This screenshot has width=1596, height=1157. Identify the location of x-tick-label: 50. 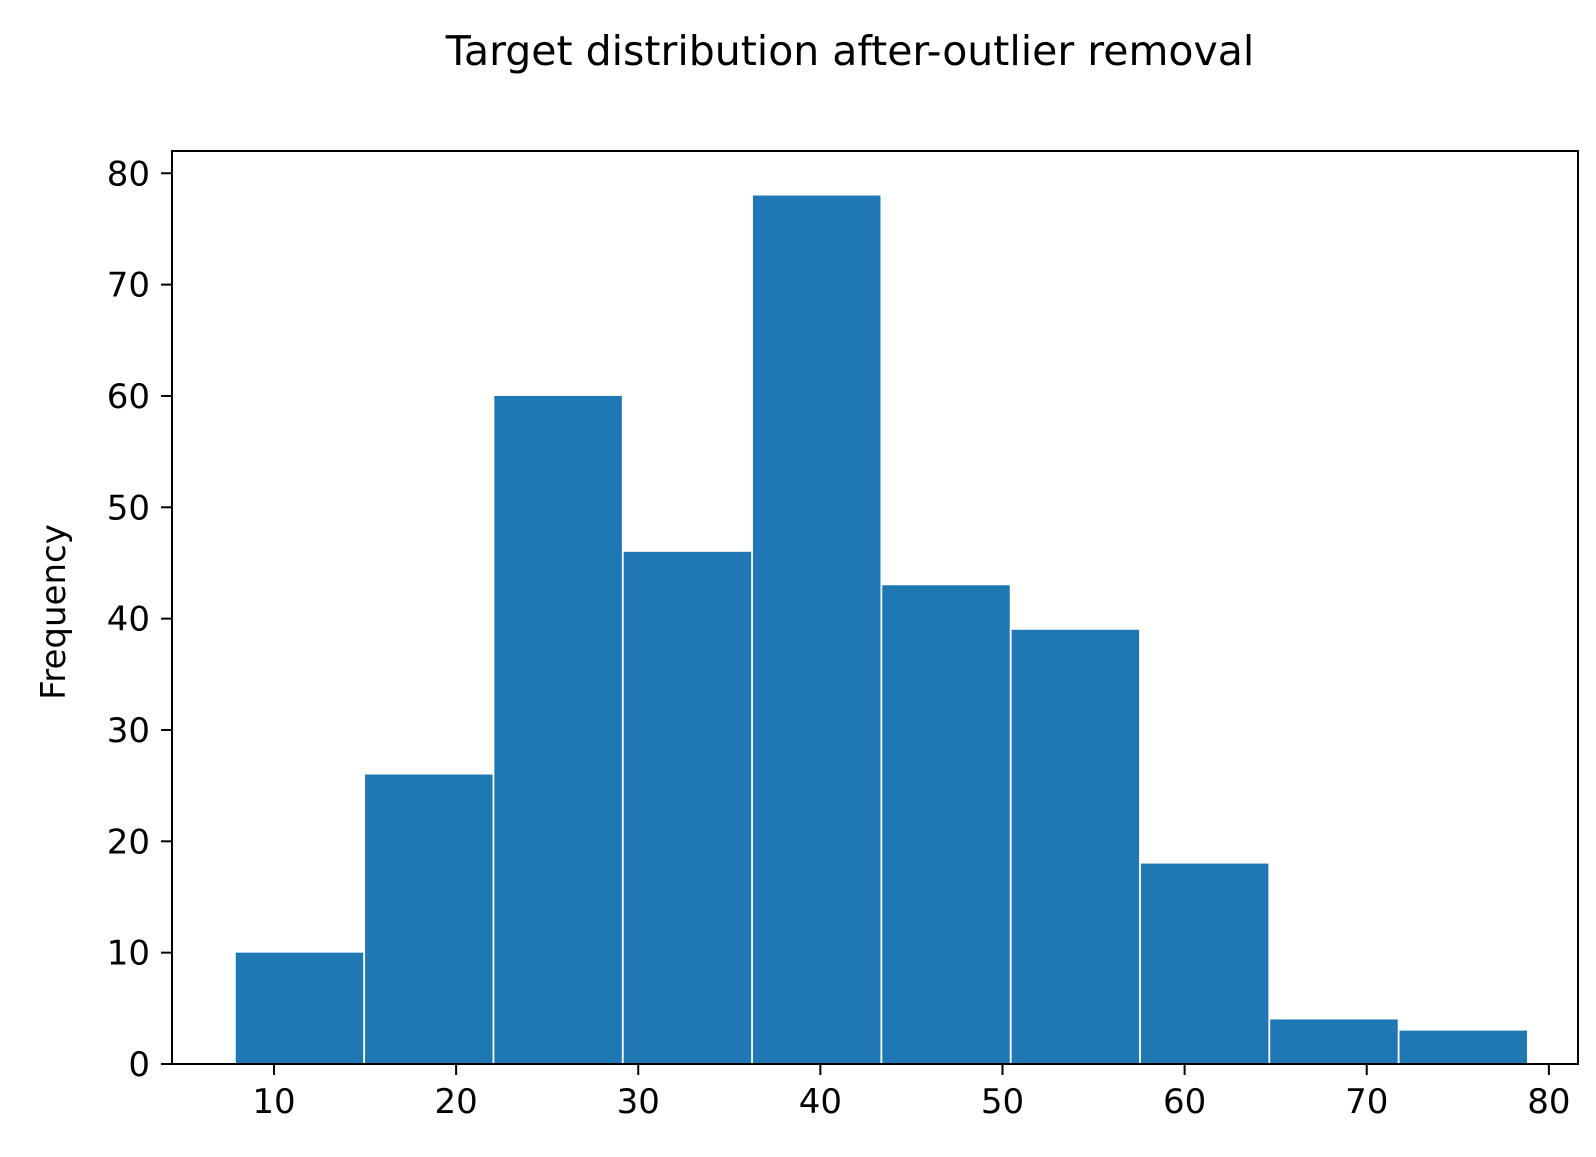
(1002, 1102).